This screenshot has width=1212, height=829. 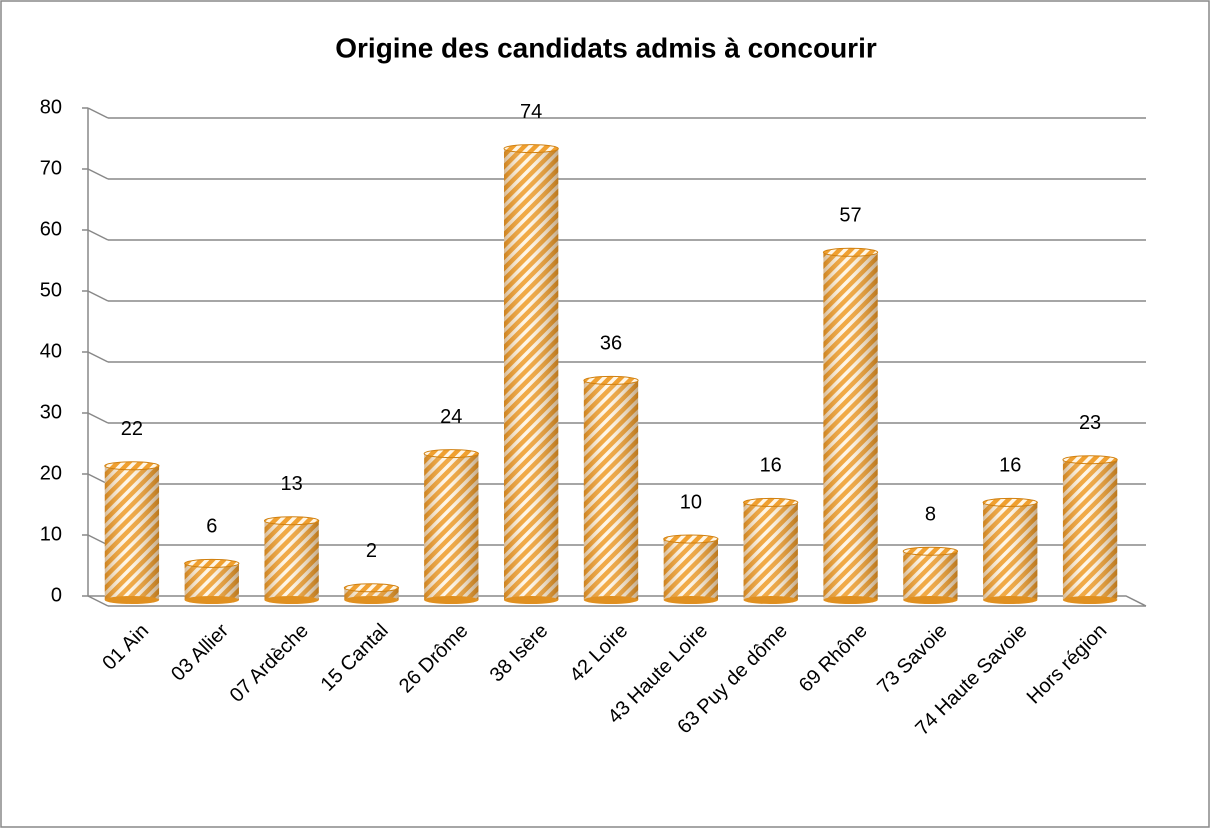 What do you see at coordinates (611, 344) in the screenshot?
I see `value-label: 36` at bounding box center [611, 344].